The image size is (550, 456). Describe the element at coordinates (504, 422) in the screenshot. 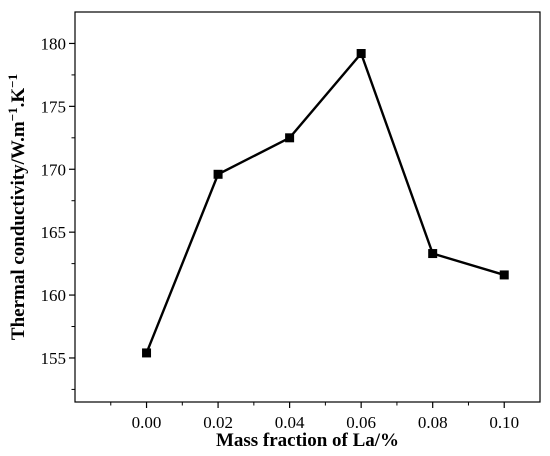

I see `x-tick-label: 0.10` at that location.